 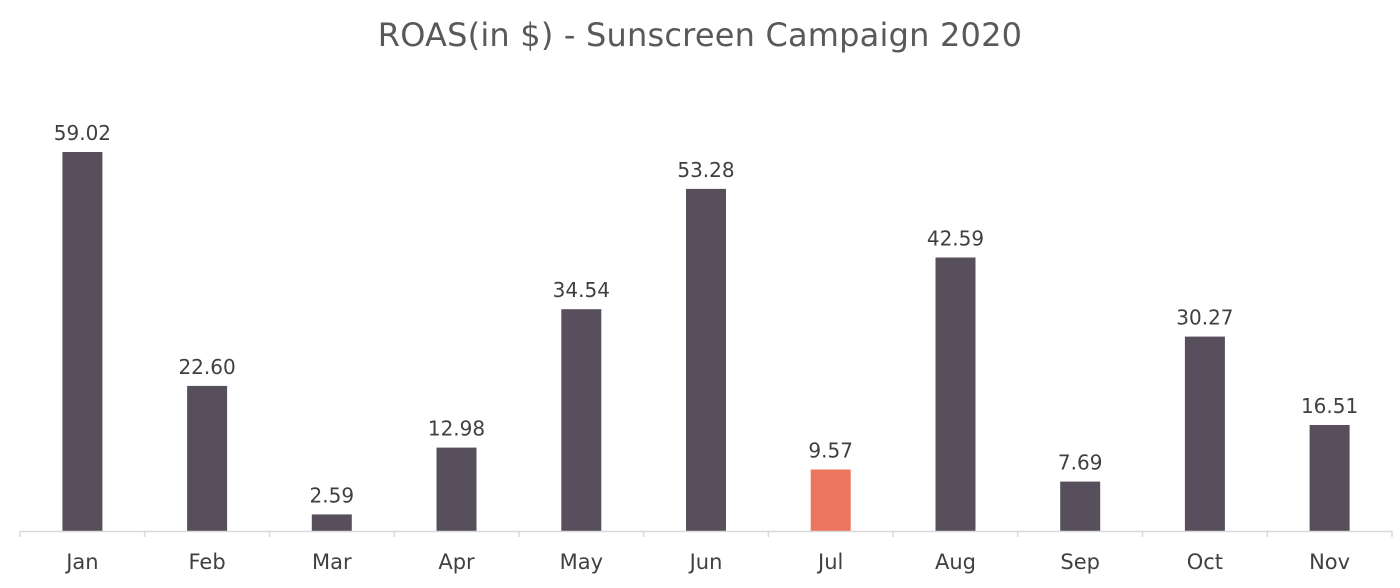 I want to click on x-tick-label-sep: Sep, so click(x=1080, y=562).